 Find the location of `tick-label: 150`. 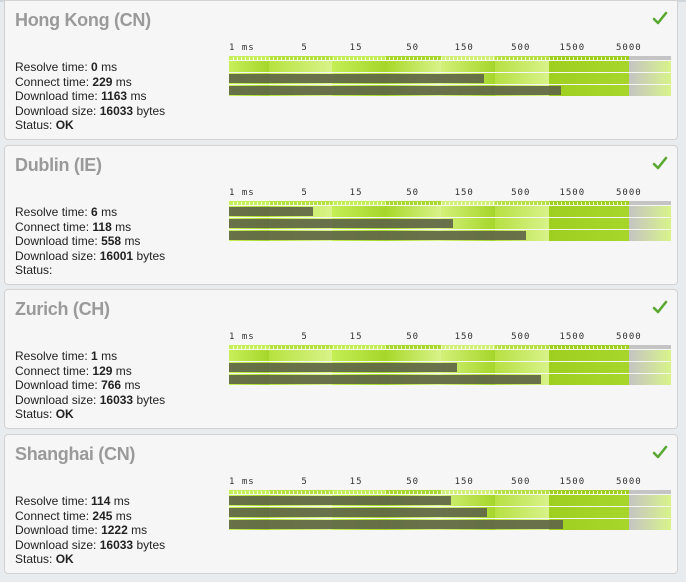

tick-label: 150 is located at coordinates (464, 193).